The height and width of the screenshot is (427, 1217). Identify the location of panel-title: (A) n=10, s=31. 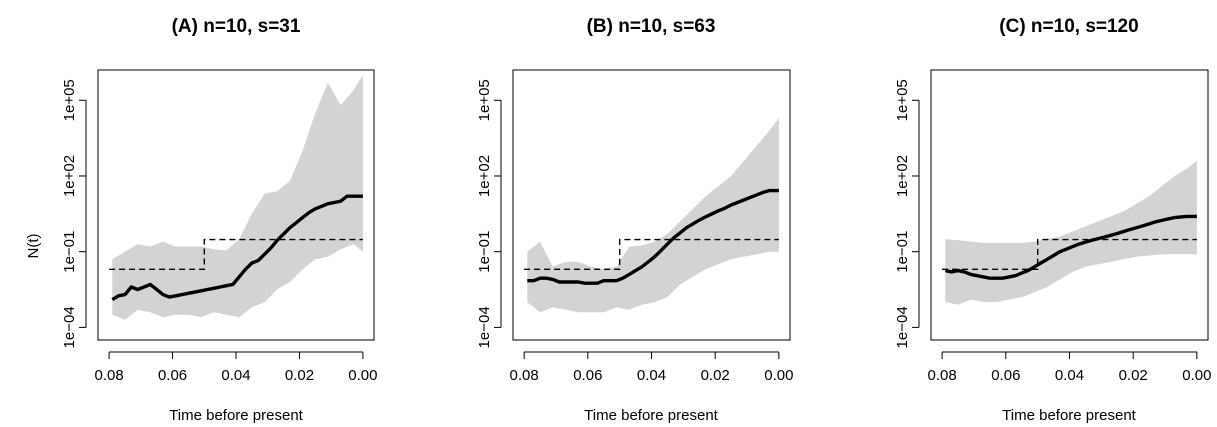
(236, 26).